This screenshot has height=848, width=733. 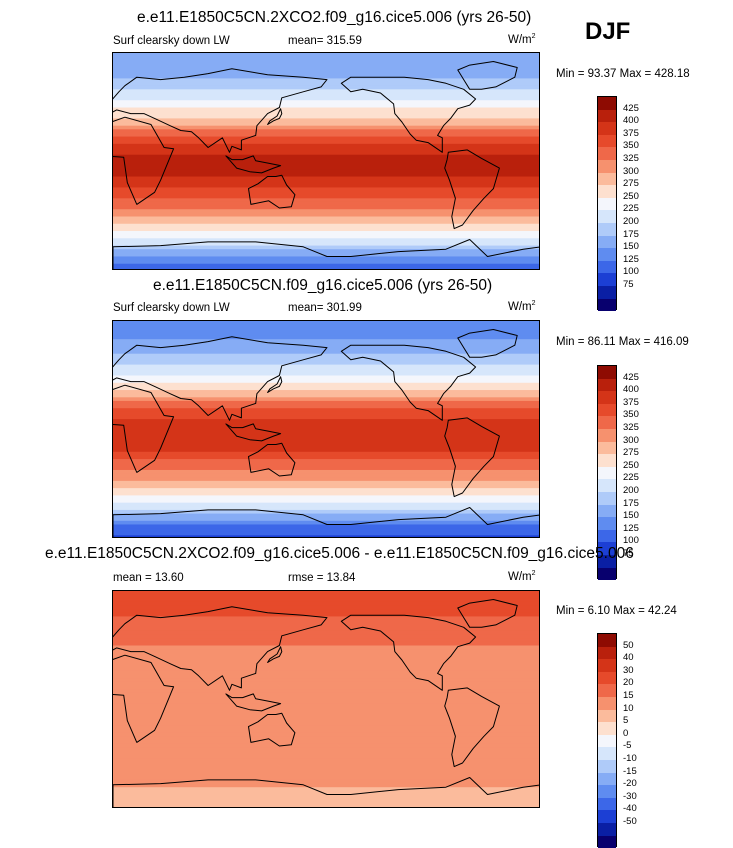 What do you see at coordinates (630, 822) in the screenshot?
I see `colorbar-tick-label: -50` at bounding box center [630, 822].